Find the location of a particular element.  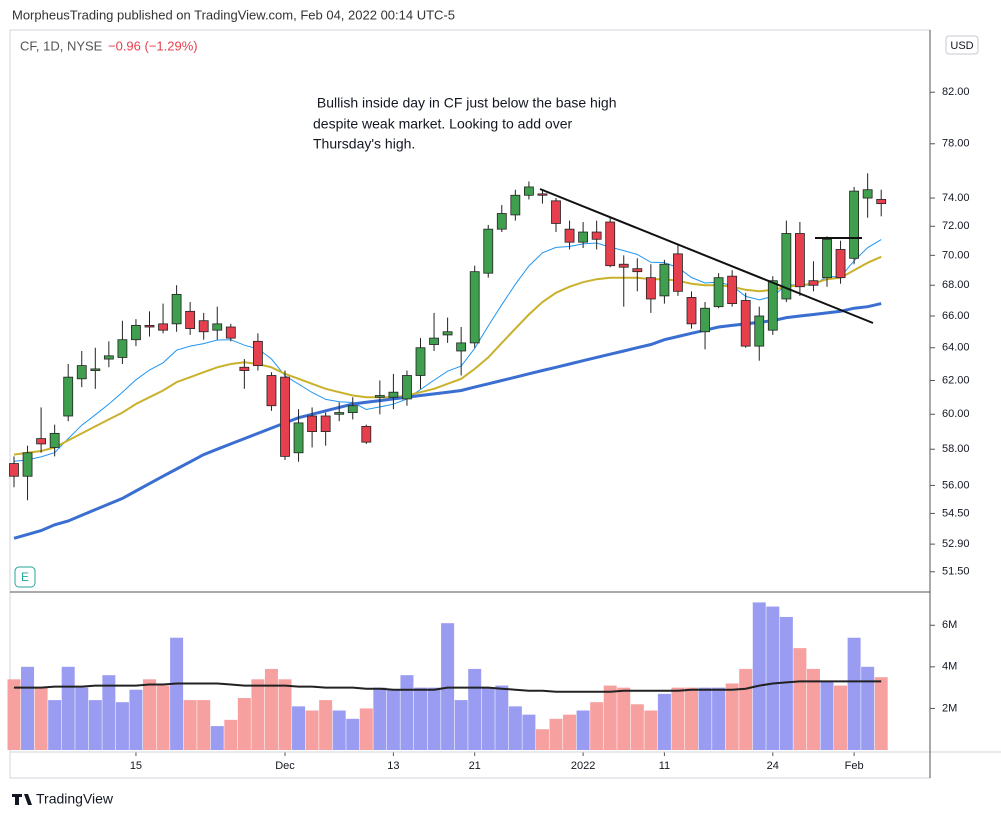

earnings-icon is located at coordinates (25, 577).